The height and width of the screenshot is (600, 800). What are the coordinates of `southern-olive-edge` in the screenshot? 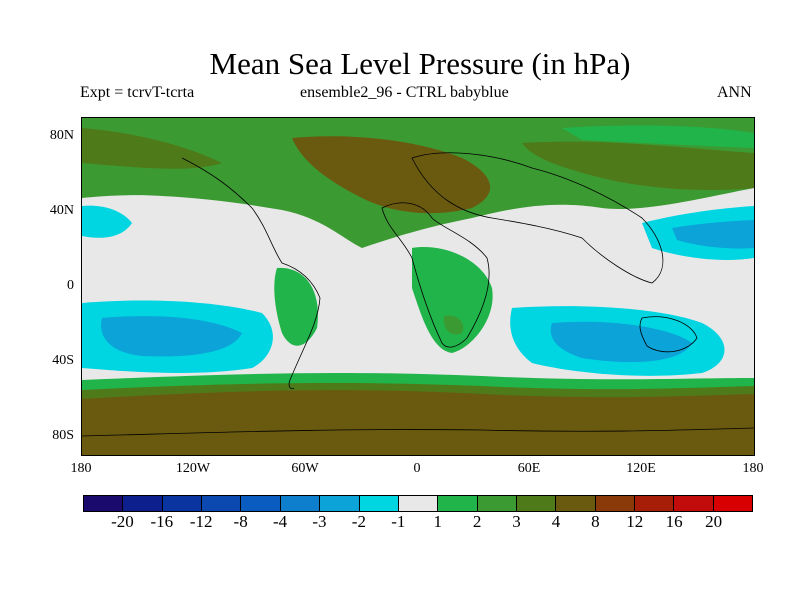 It's located at (418, 389).